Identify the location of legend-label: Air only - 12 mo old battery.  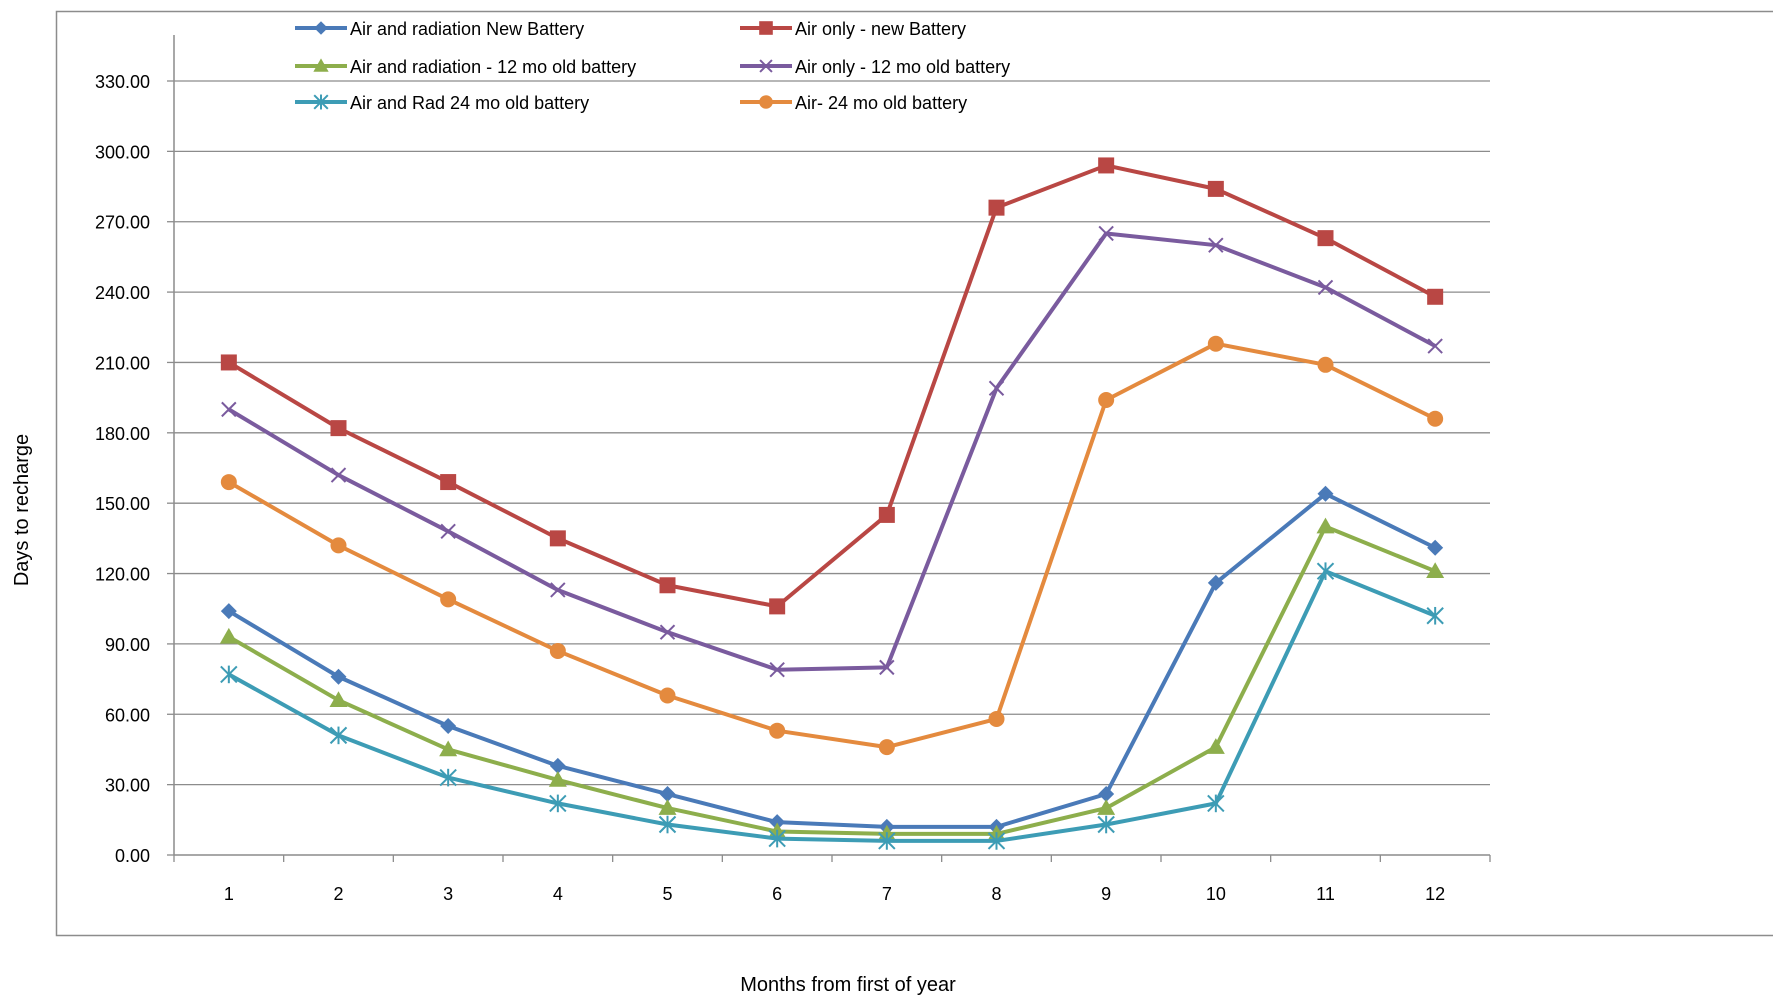
(902, 67).